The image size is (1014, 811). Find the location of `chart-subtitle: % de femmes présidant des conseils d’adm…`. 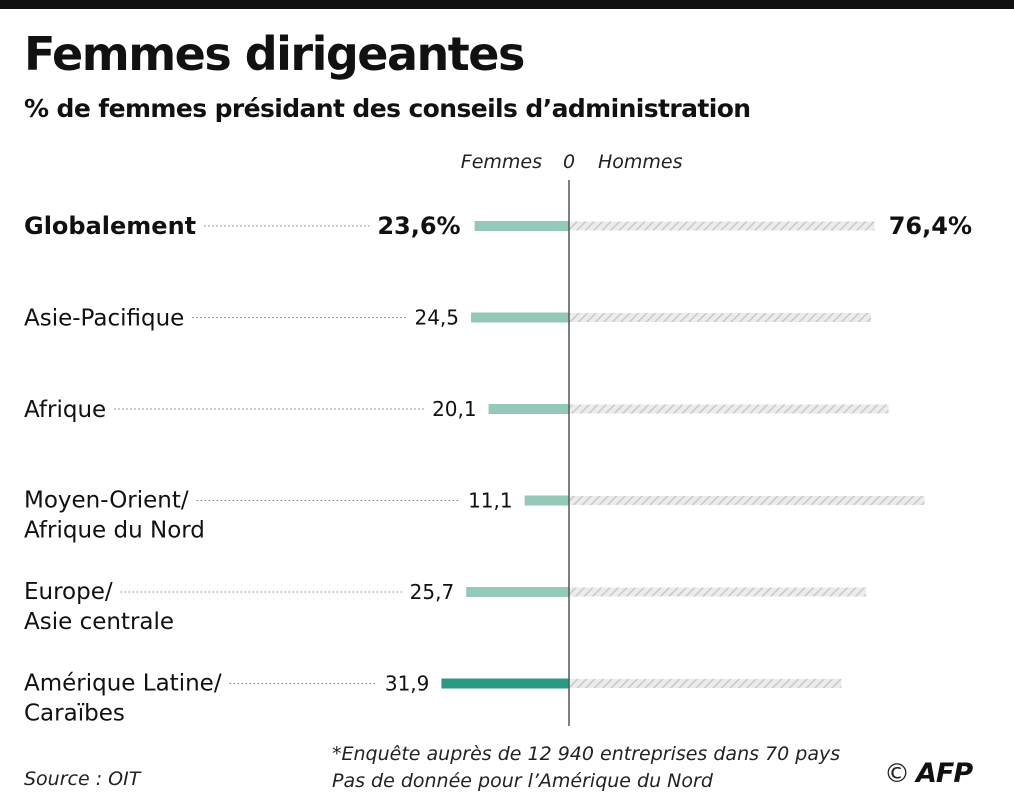

chart-subtitle: % de femmes présidant des conseils d’adm… is located at coordinates (387, 108).